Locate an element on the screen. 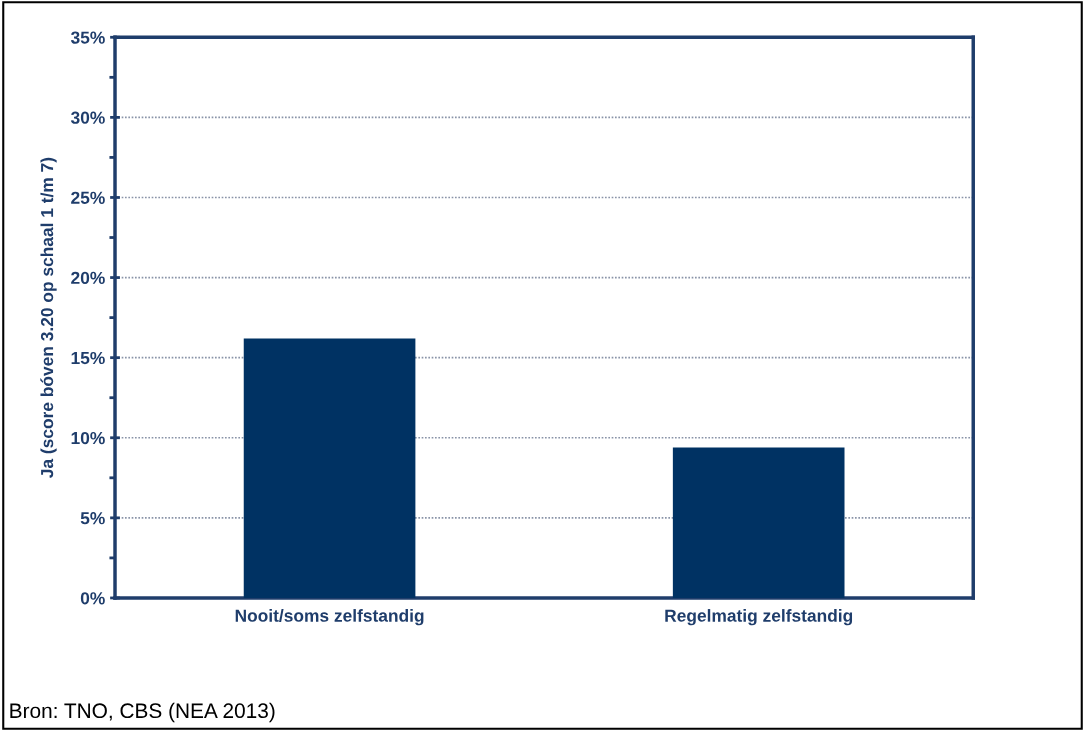 Image resolution: width=1085 pixels, height=731 pixels. y-tick-label: 25% is located at coordinates (88, 197).